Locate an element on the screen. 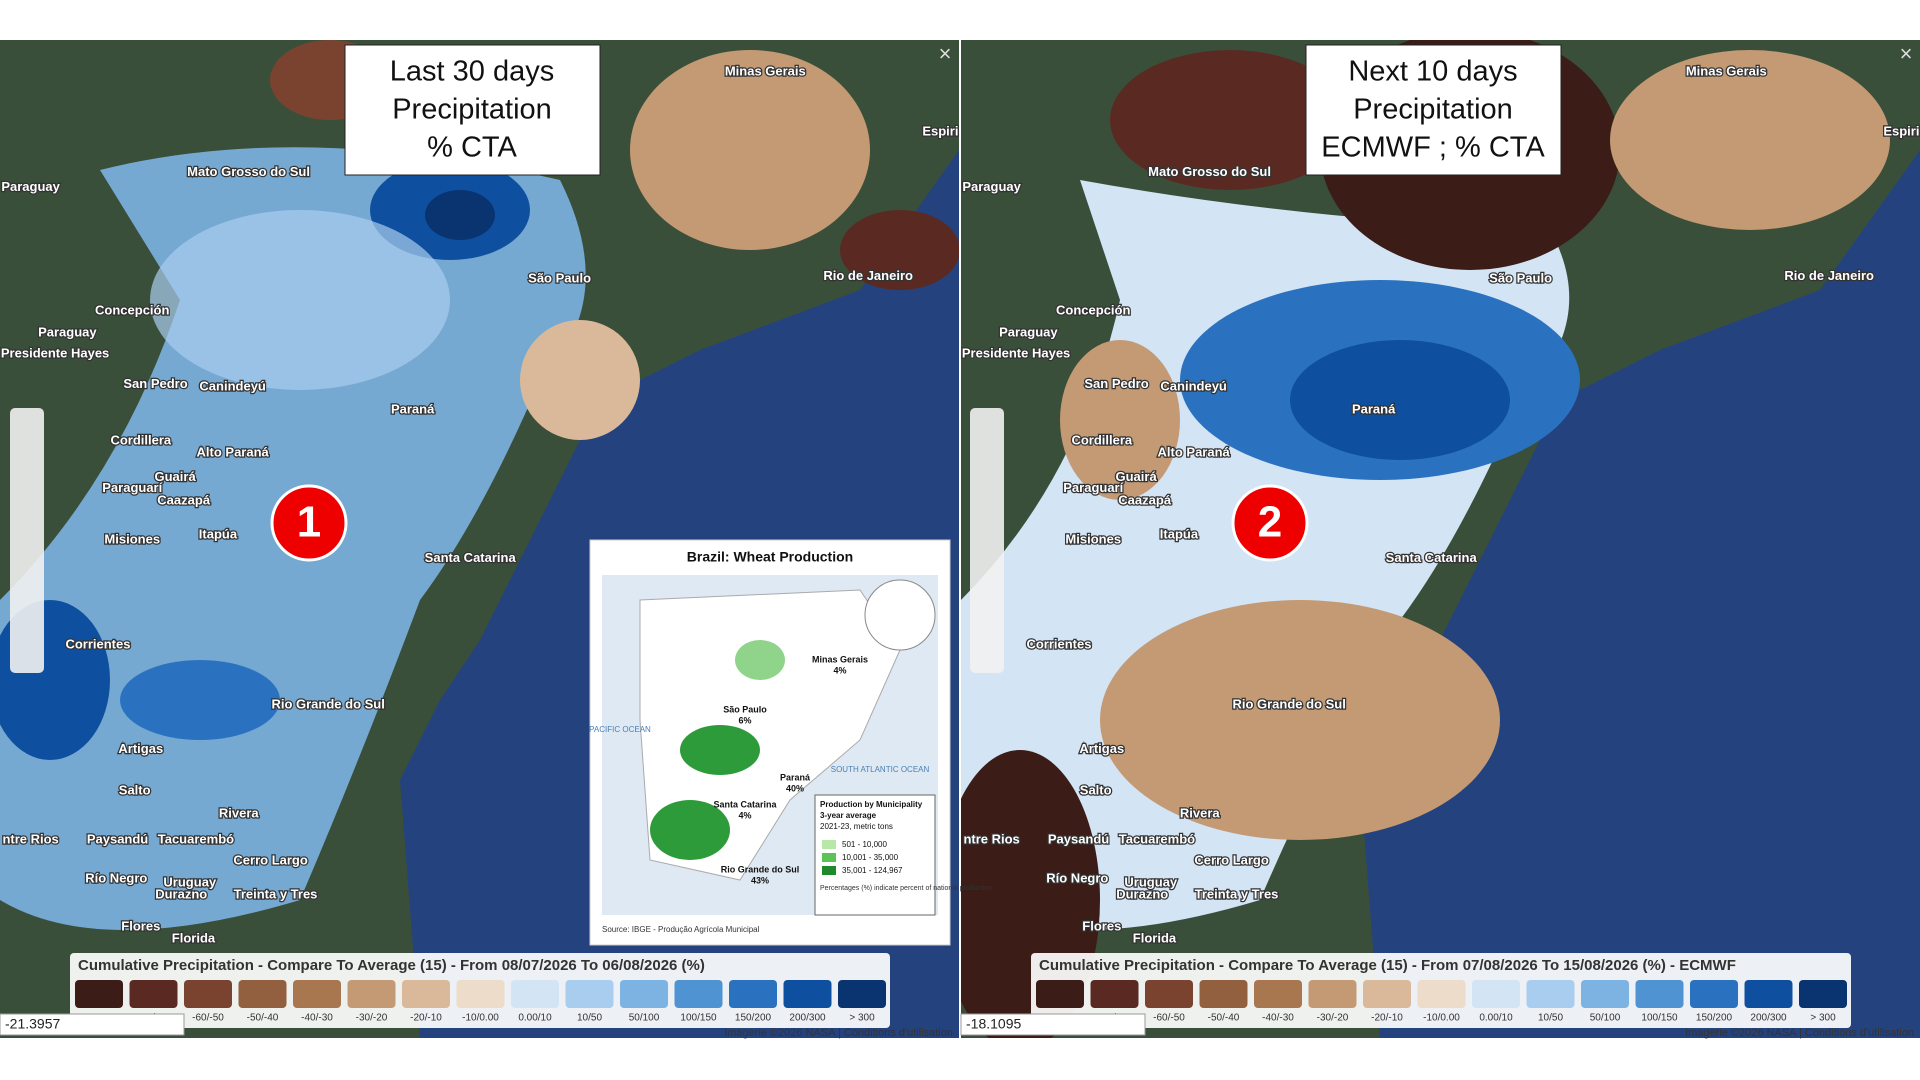 The image size is (1920, 1080). inset-title: Brazil: Wheat Production is located at coordinates (770, 557).